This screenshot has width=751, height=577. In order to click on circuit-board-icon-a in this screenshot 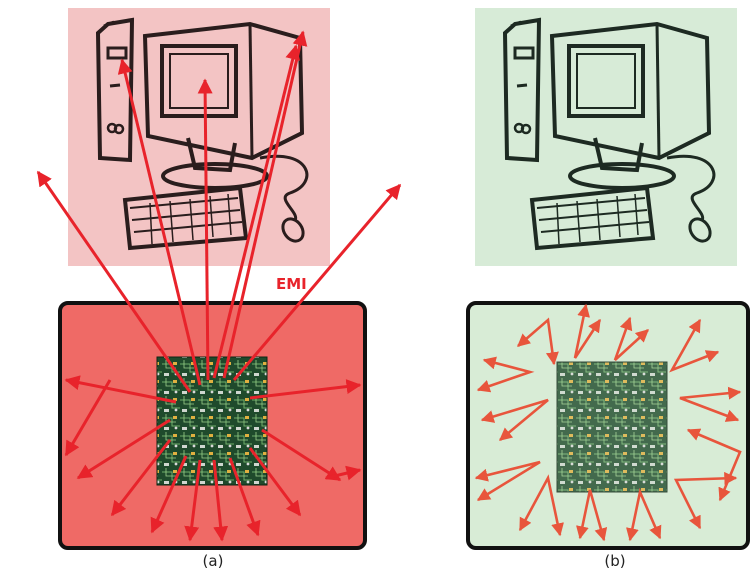, I will do `click(212, 421)`.